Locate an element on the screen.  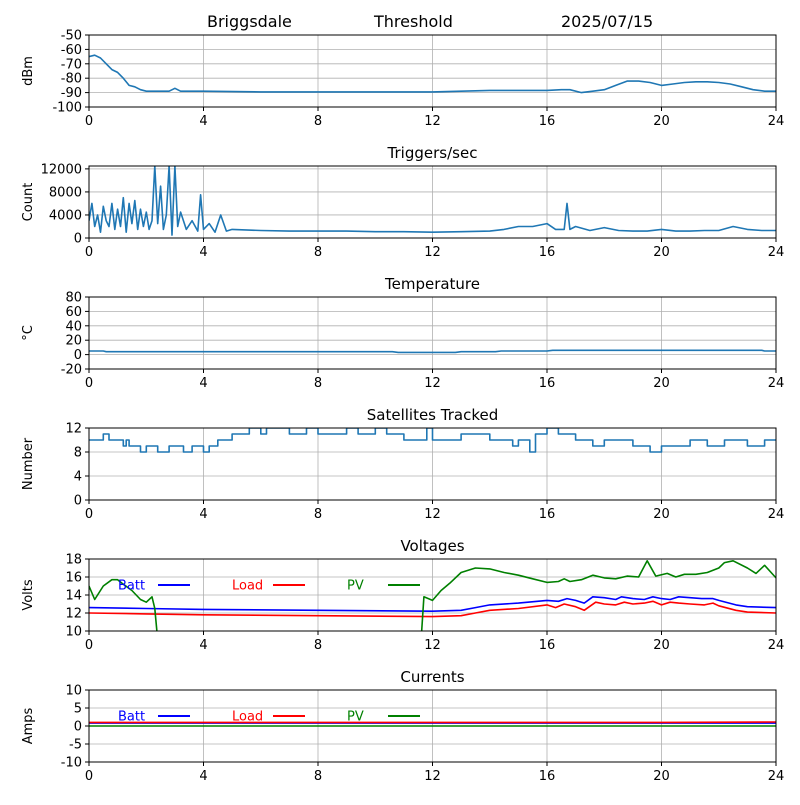
panel-title: Satellites Tracked is located at coordinates (432, 415).